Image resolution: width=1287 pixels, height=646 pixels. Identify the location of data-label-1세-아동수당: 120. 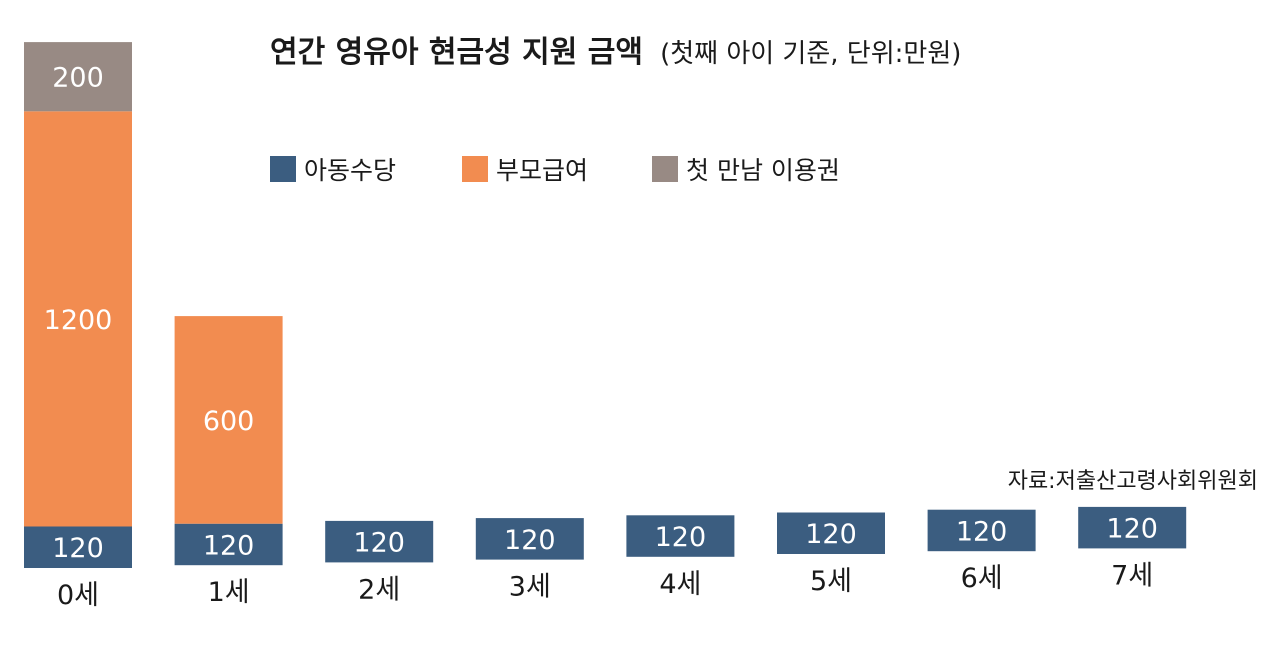
(229, 545).